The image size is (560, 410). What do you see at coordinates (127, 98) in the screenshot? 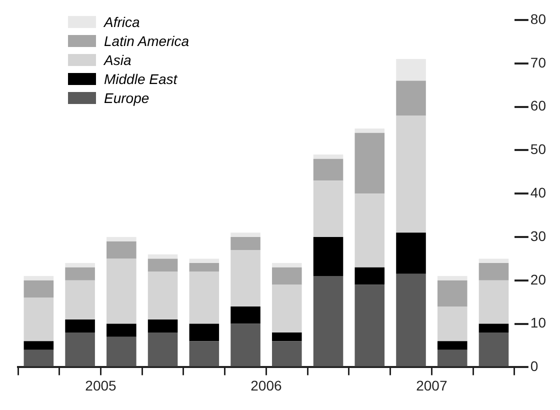
I see `legend-label: Europe` at bounding box center [127, 98].